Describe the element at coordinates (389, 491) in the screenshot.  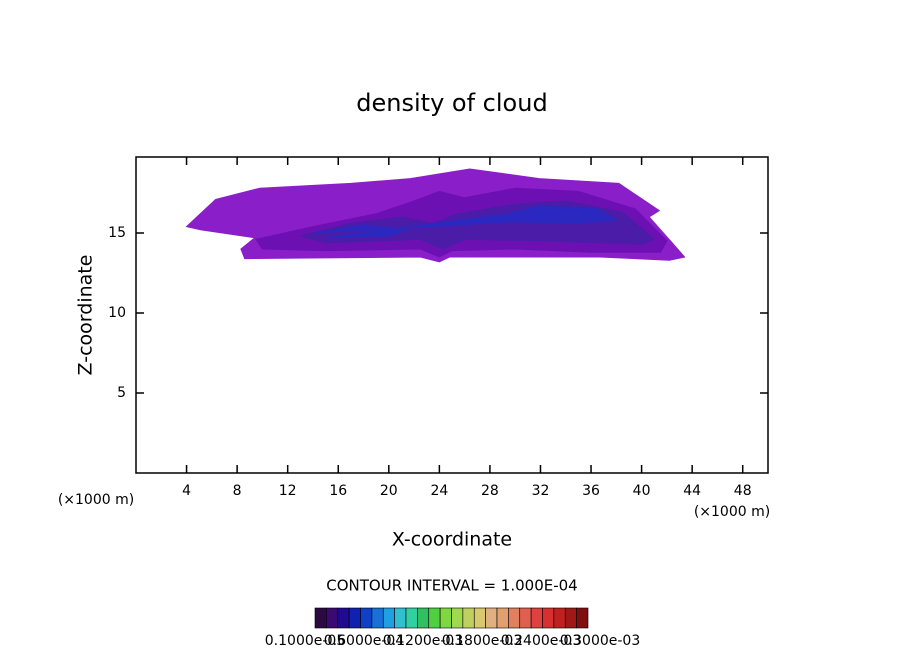
I see `x-tick-label: 20` at that location.